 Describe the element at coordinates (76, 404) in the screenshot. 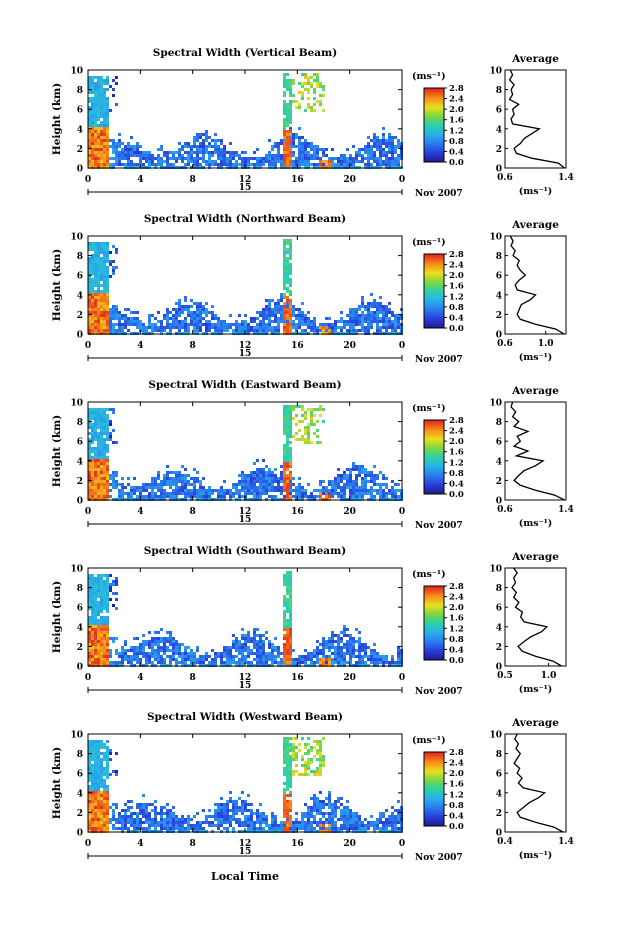

I see `y-tick-label: 10` at that location.